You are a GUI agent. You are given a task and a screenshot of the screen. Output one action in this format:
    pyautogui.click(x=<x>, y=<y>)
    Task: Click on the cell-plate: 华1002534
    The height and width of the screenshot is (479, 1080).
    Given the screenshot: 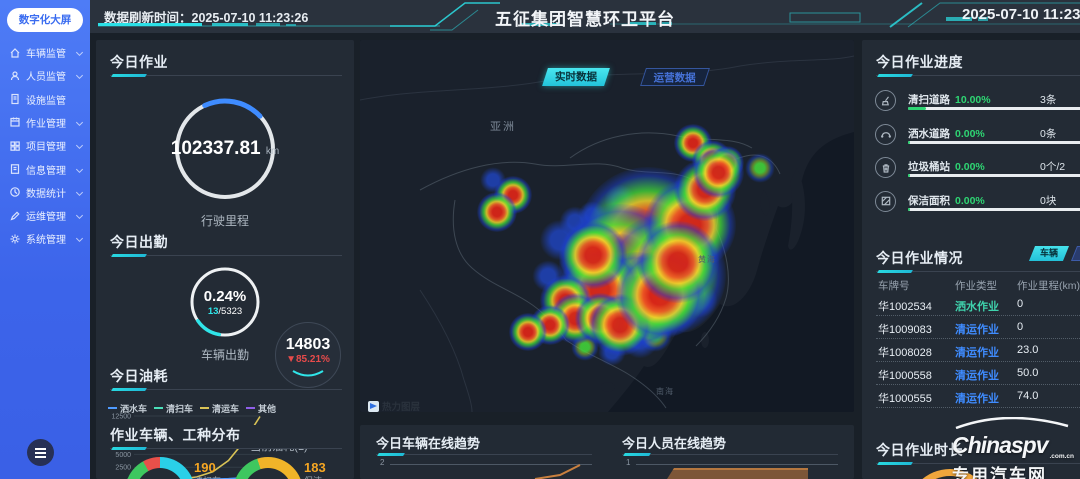 What is the action you would take?
    pyautogui.click(x=905, y=307)
    